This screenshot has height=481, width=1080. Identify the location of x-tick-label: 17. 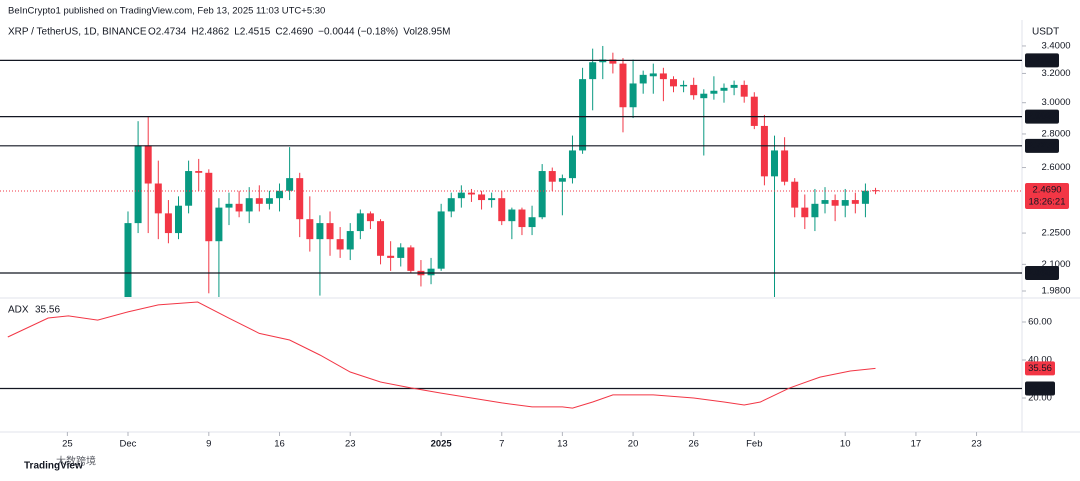
(916, 444).